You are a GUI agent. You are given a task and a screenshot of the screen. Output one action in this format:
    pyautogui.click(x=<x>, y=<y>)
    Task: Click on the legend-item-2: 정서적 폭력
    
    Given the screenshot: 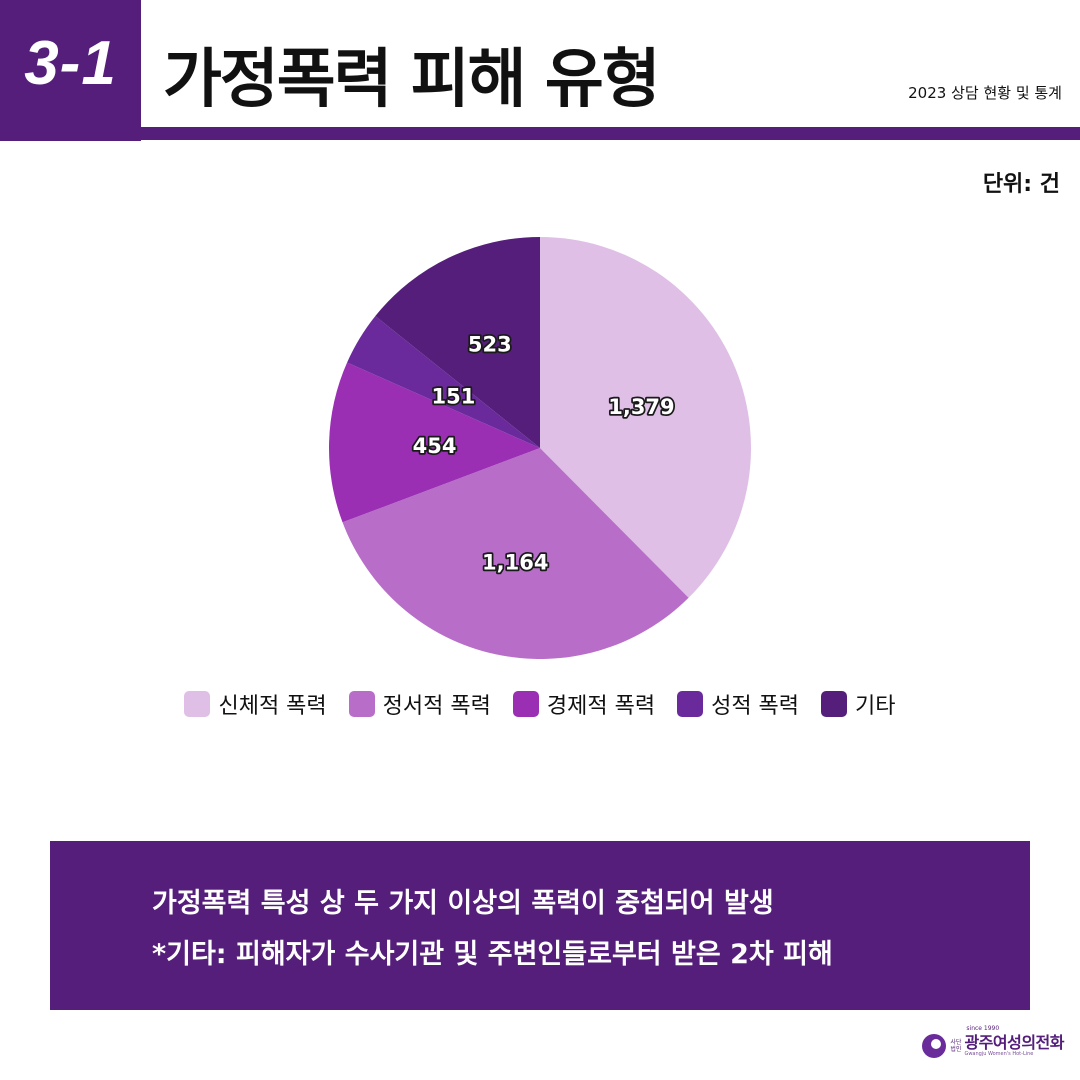 What is the action you would take?
    pyautogui.click(x=419, y=704)
    